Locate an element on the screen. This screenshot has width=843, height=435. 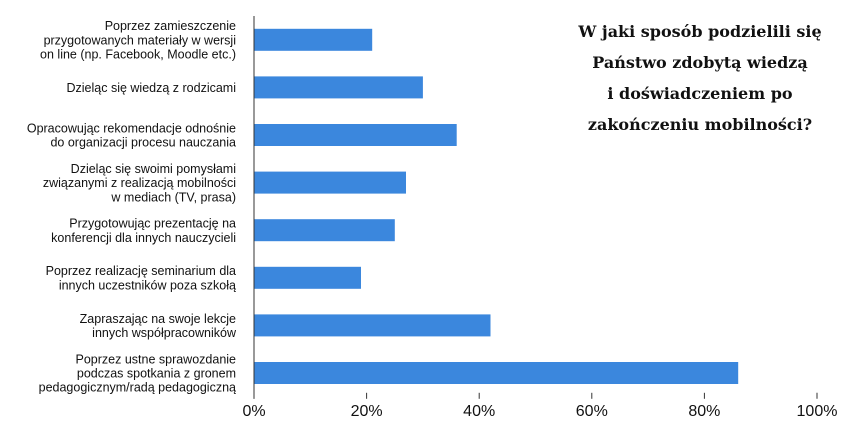
category-label-line: Dzieląc się wiedzą z rodzicami is located at coordinates (151, 88).